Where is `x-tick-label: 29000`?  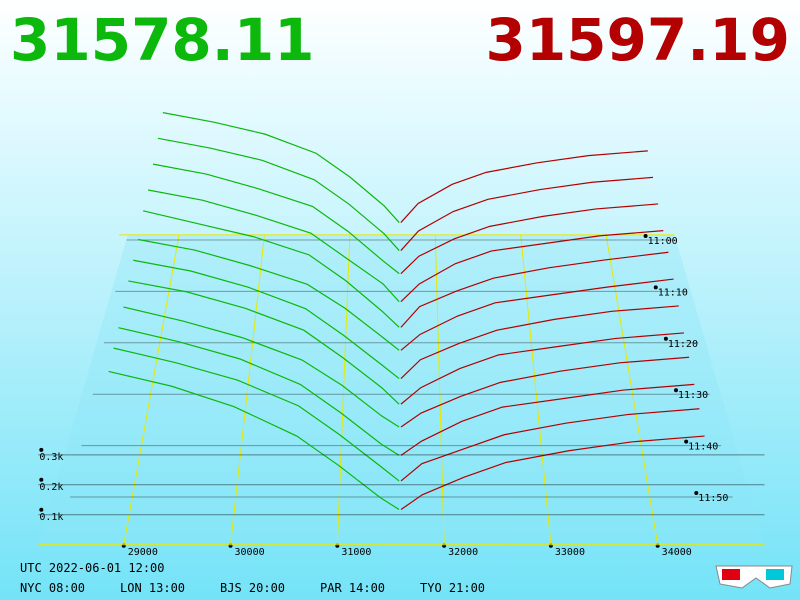 x-tick-label: 29000 is located at coordinates (143, 552).